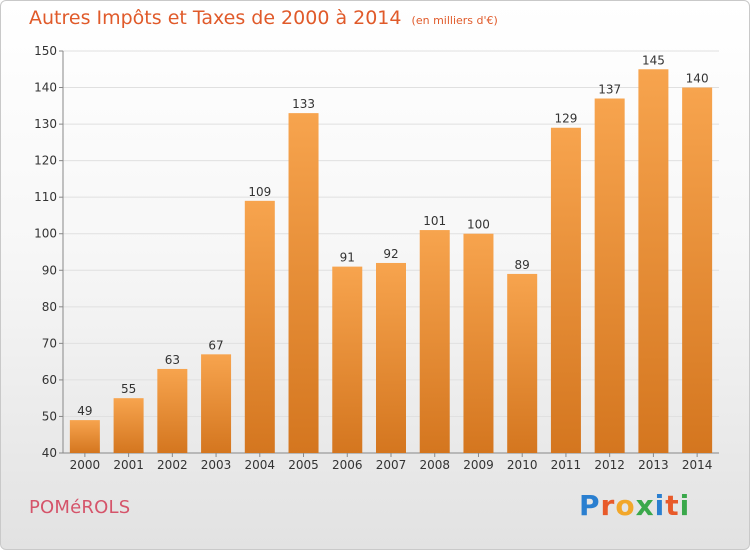 The height and width of the screenshot is (550, 750). What do you see at coordinates (434, 221) in the screenshot?
I see `data-label: 101` at bounding box center [434, 221].